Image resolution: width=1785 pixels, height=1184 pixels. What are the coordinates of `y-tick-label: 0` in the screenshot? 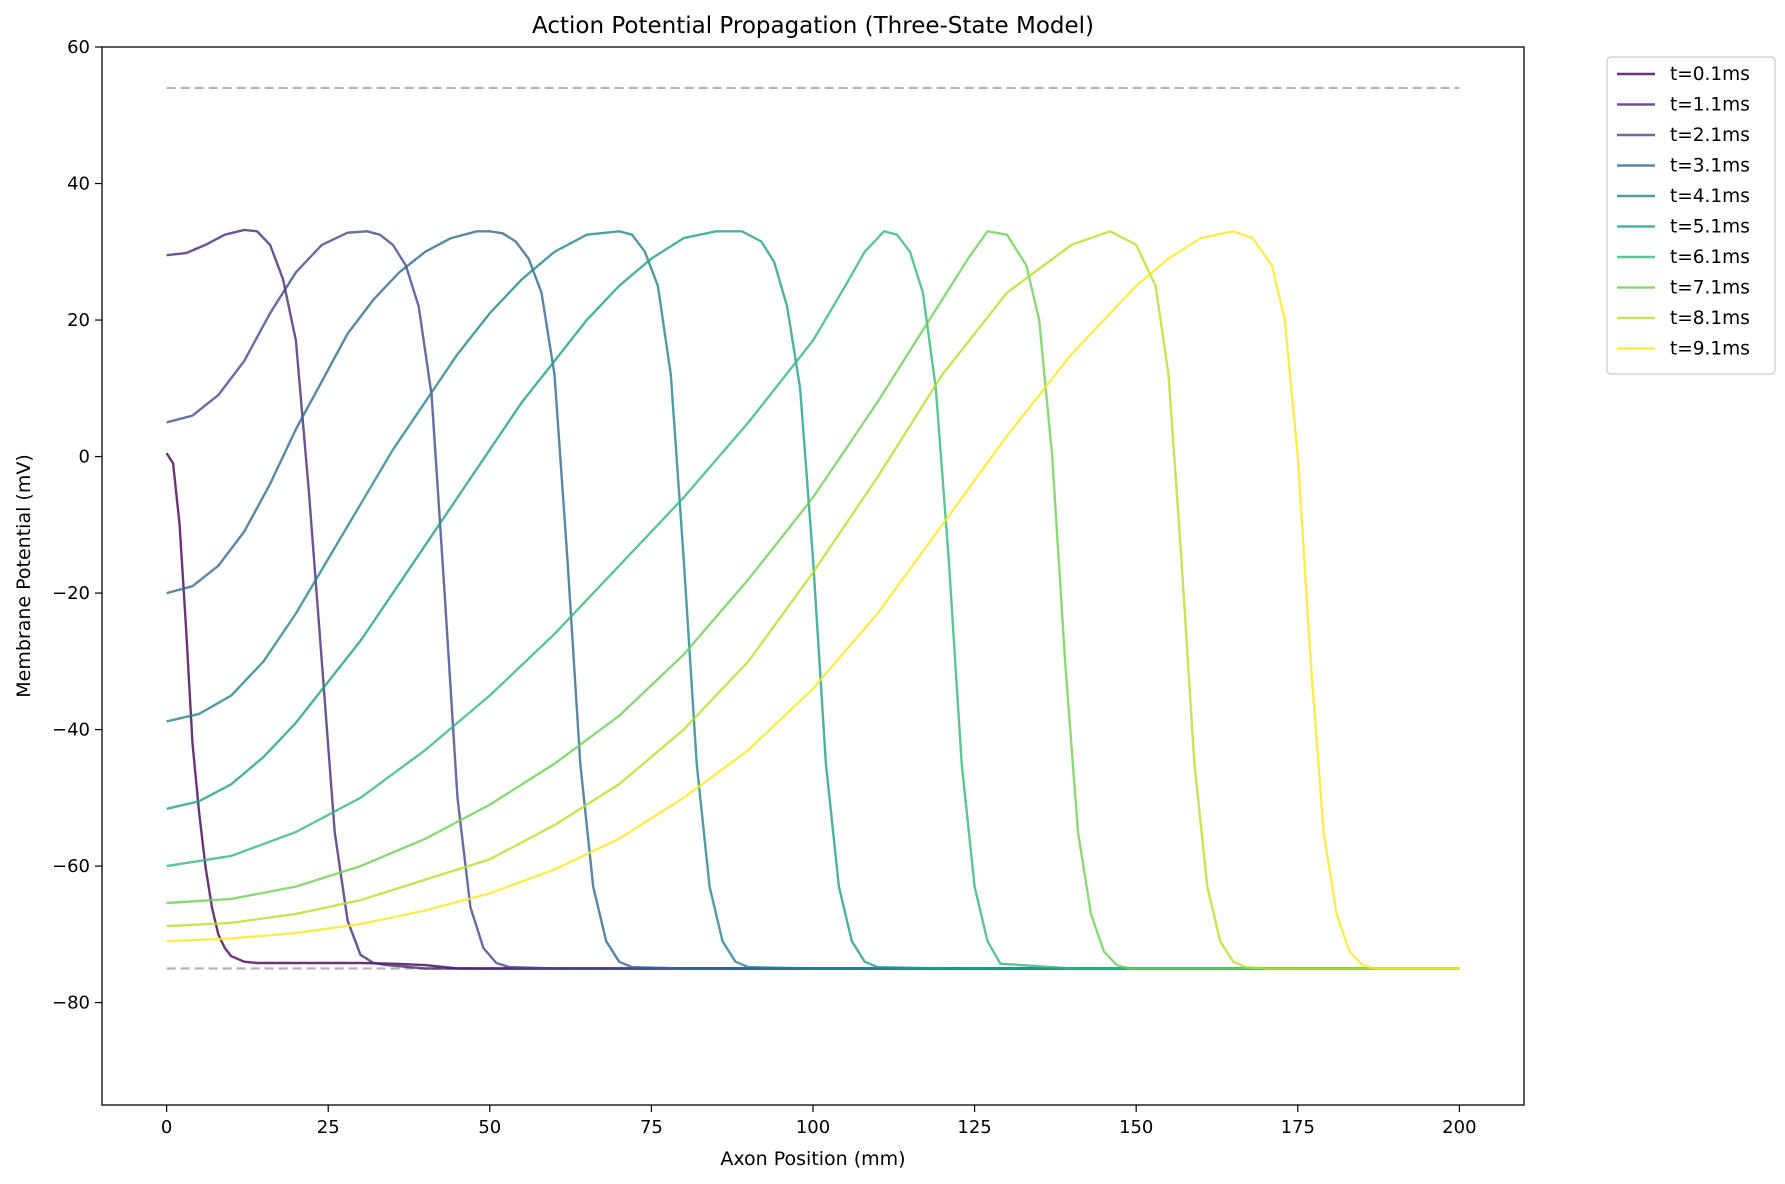 It's located at (84, 457).